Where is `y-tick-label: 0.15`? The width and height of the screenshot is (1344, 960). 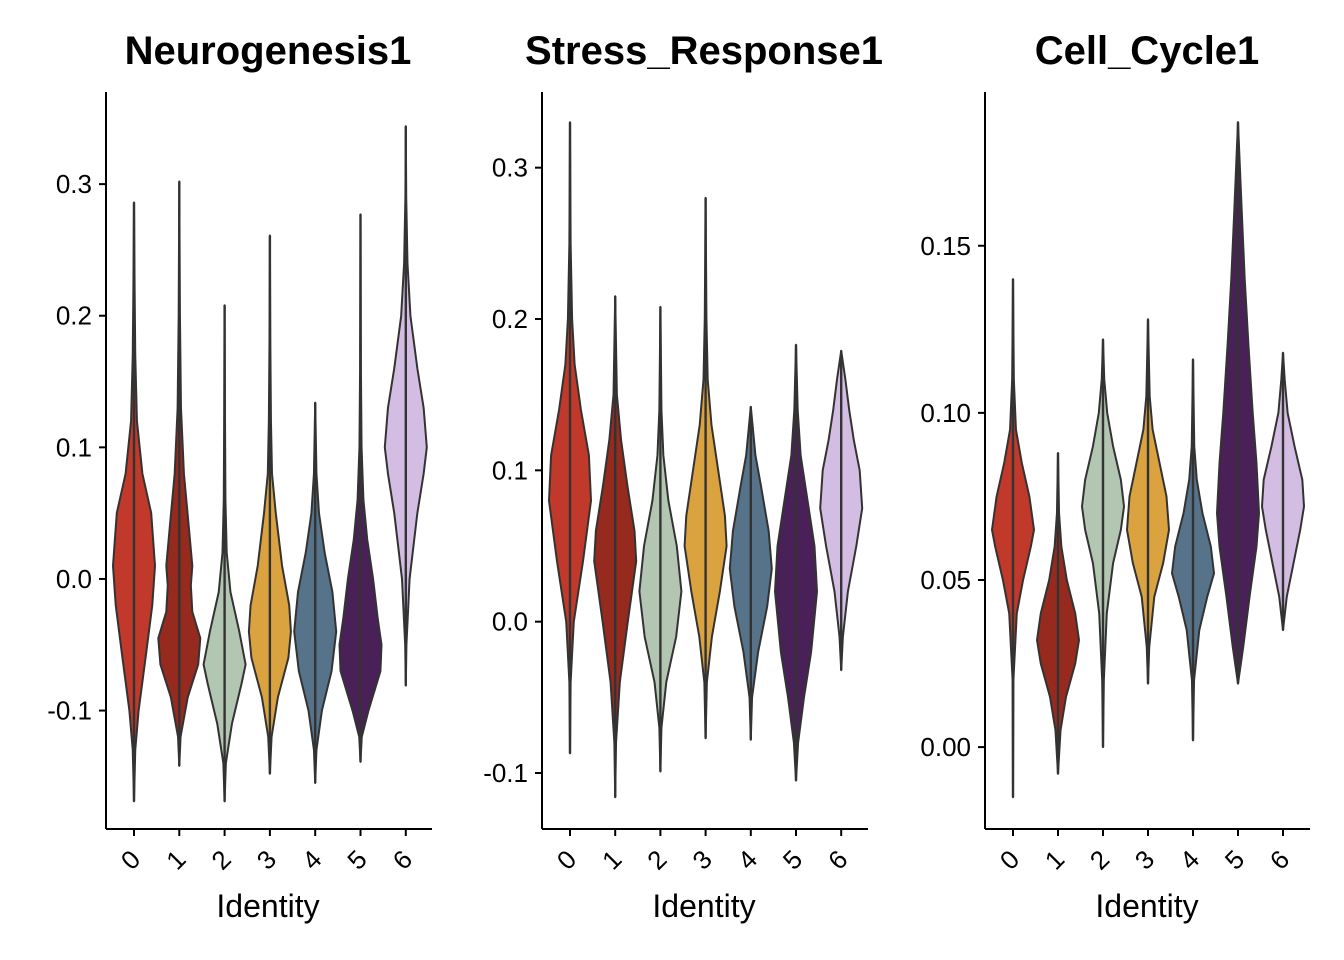
y-tick-label: 0.15 is located at coordinates (945, 246).